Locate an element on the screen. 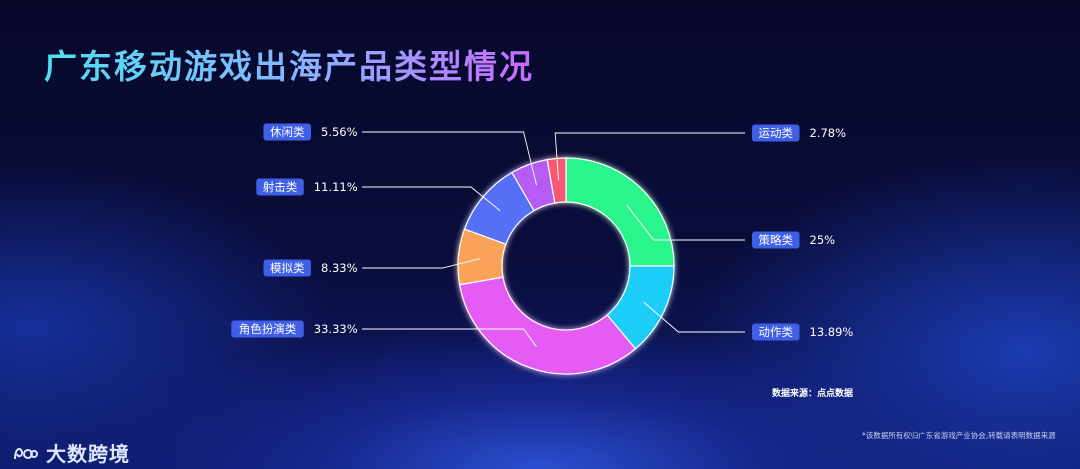 This screenshot has width=1080, height=469. category-label: 角色扮演类 is located at coordinates (268, 329).